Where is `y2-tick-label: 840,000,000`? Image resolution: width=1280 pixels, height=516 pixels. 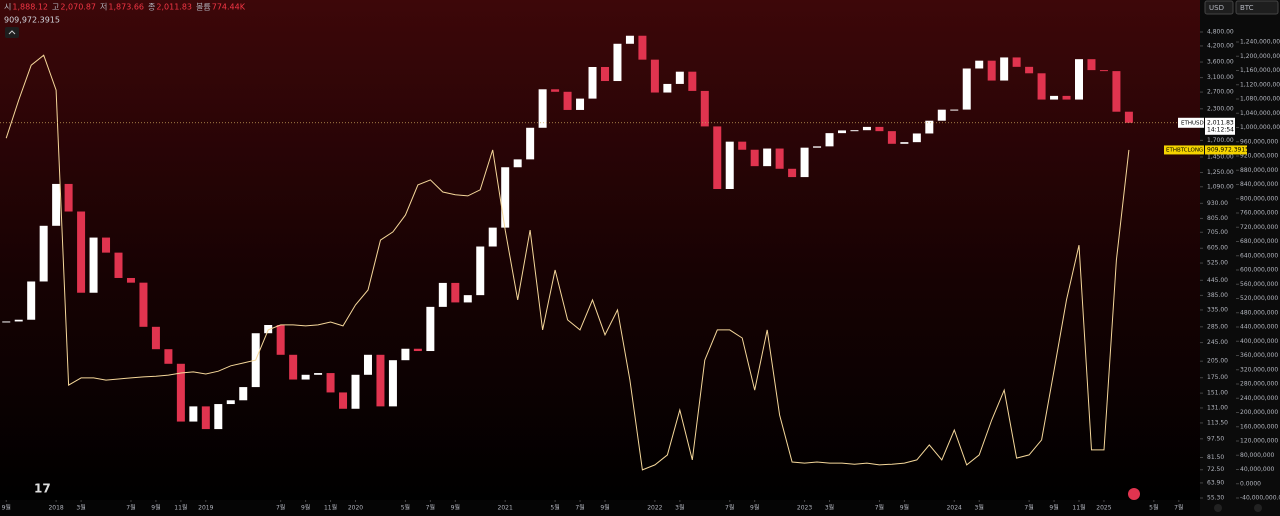
y2-tick-label: 840,000,000 is located at coordinates (1259, 184).